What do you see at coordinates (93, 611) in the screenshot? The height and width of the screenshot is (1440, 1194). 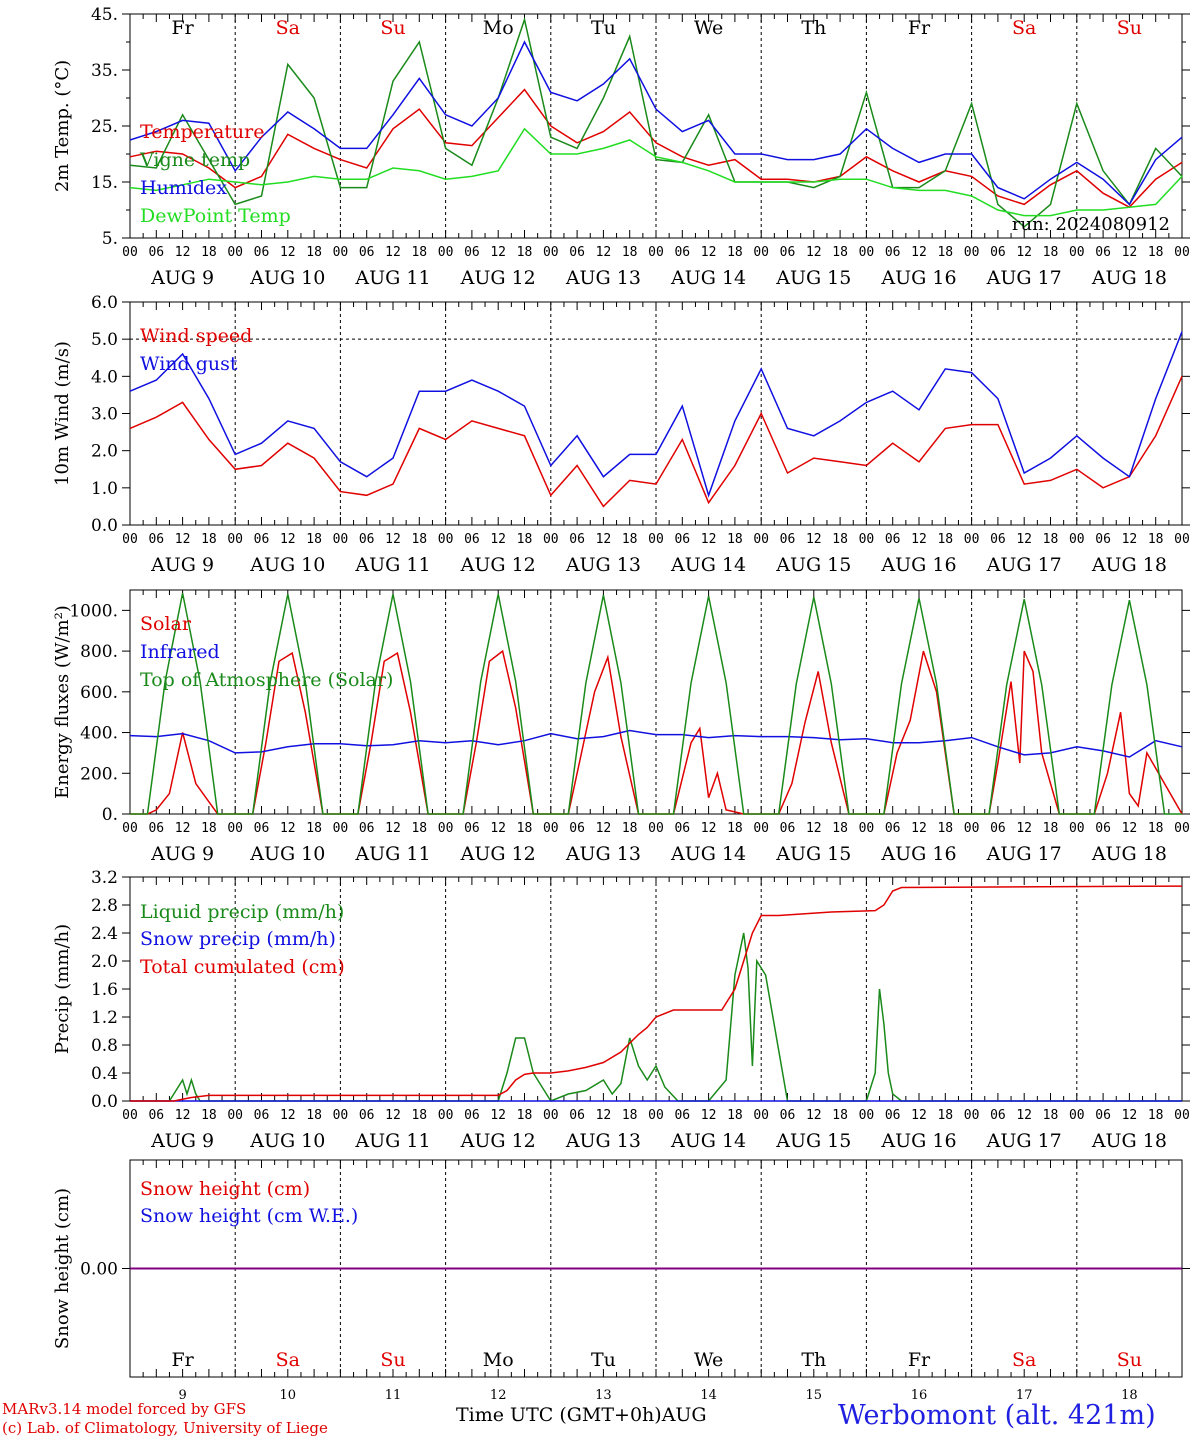 I see `y-tick-label: 1000.` at bounding box center [93, 611].